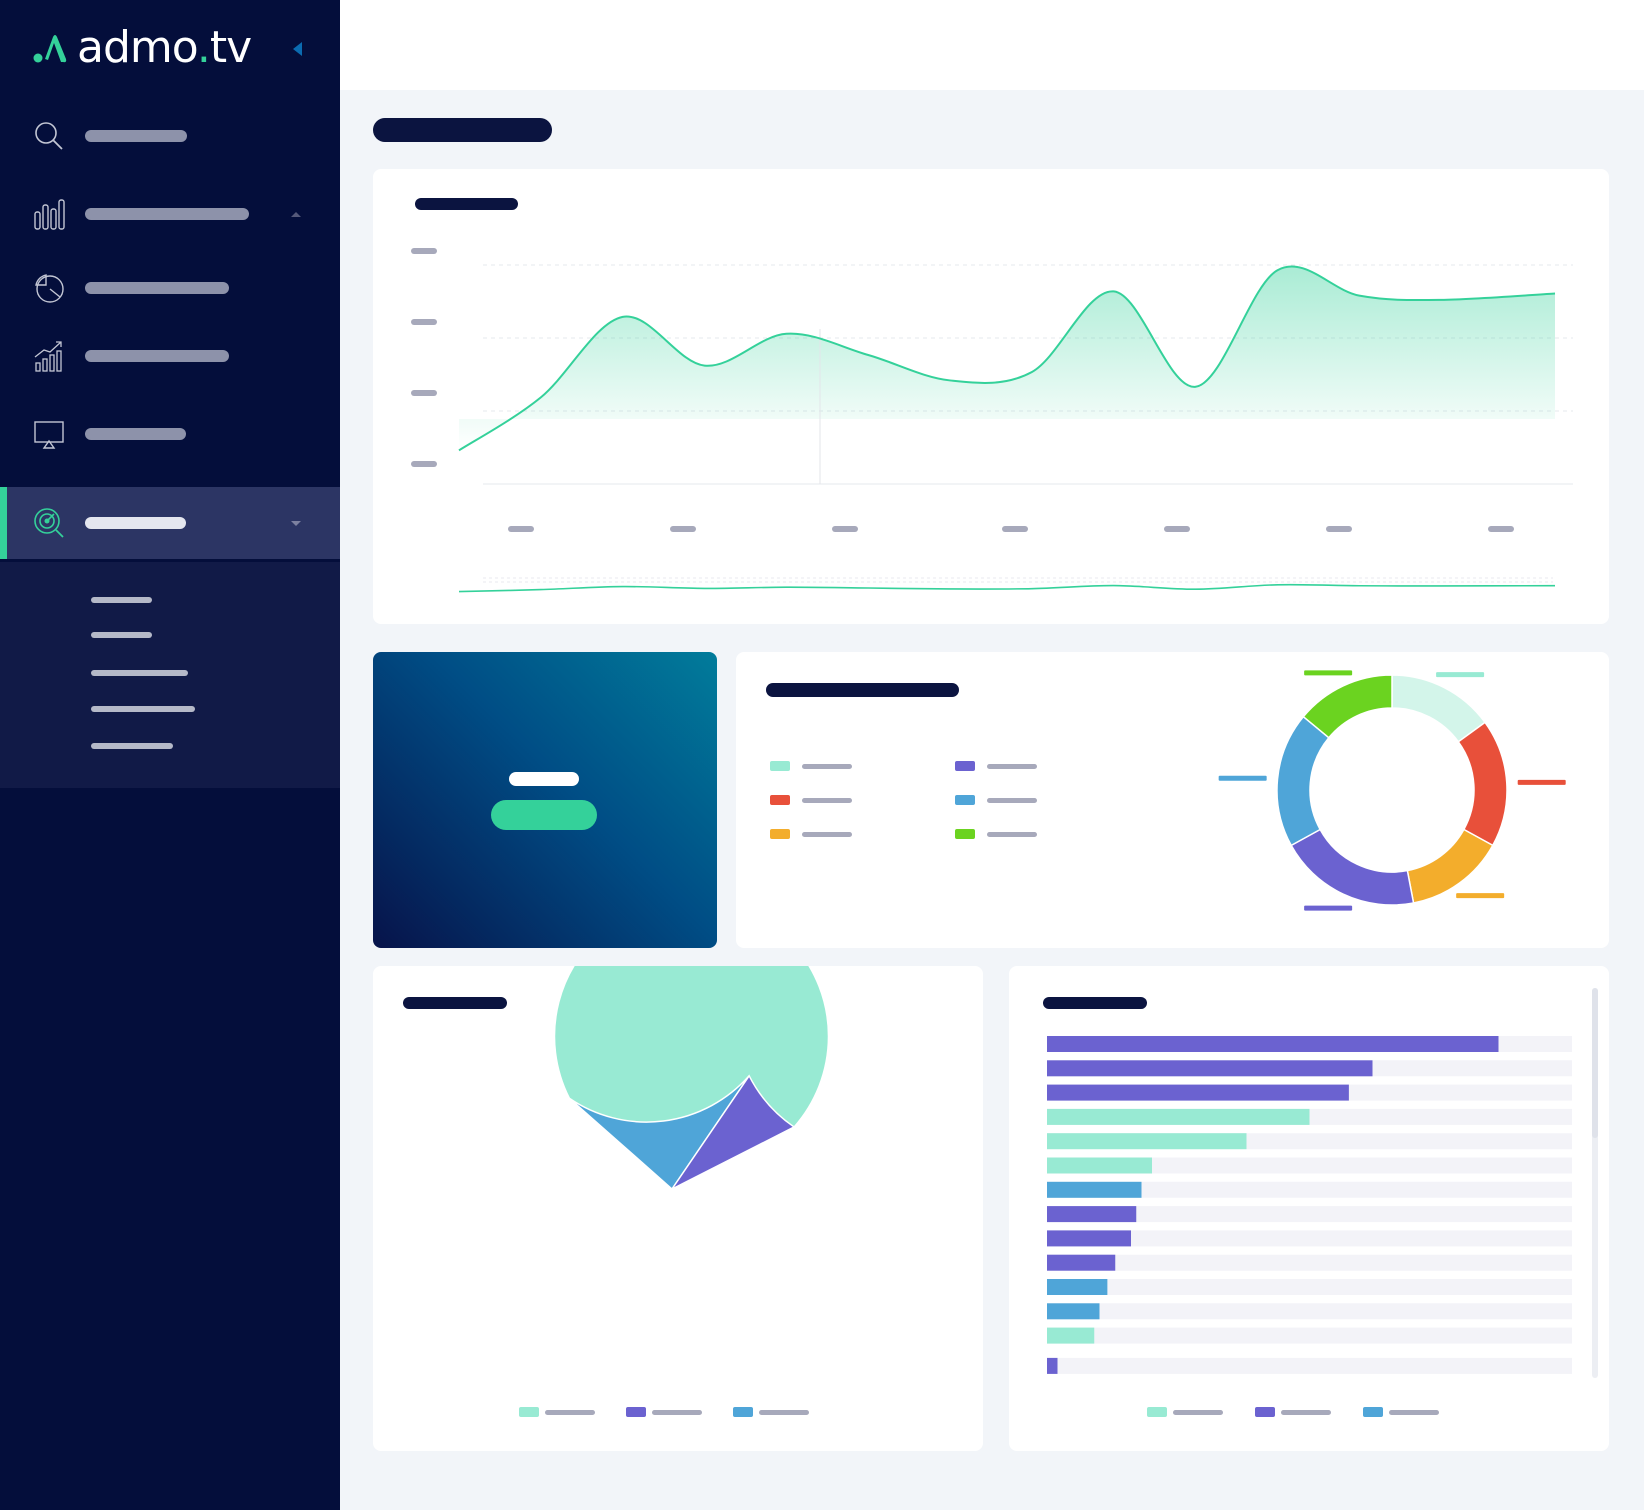  I want to click on bar-chart-card, so click(1309, 1208).